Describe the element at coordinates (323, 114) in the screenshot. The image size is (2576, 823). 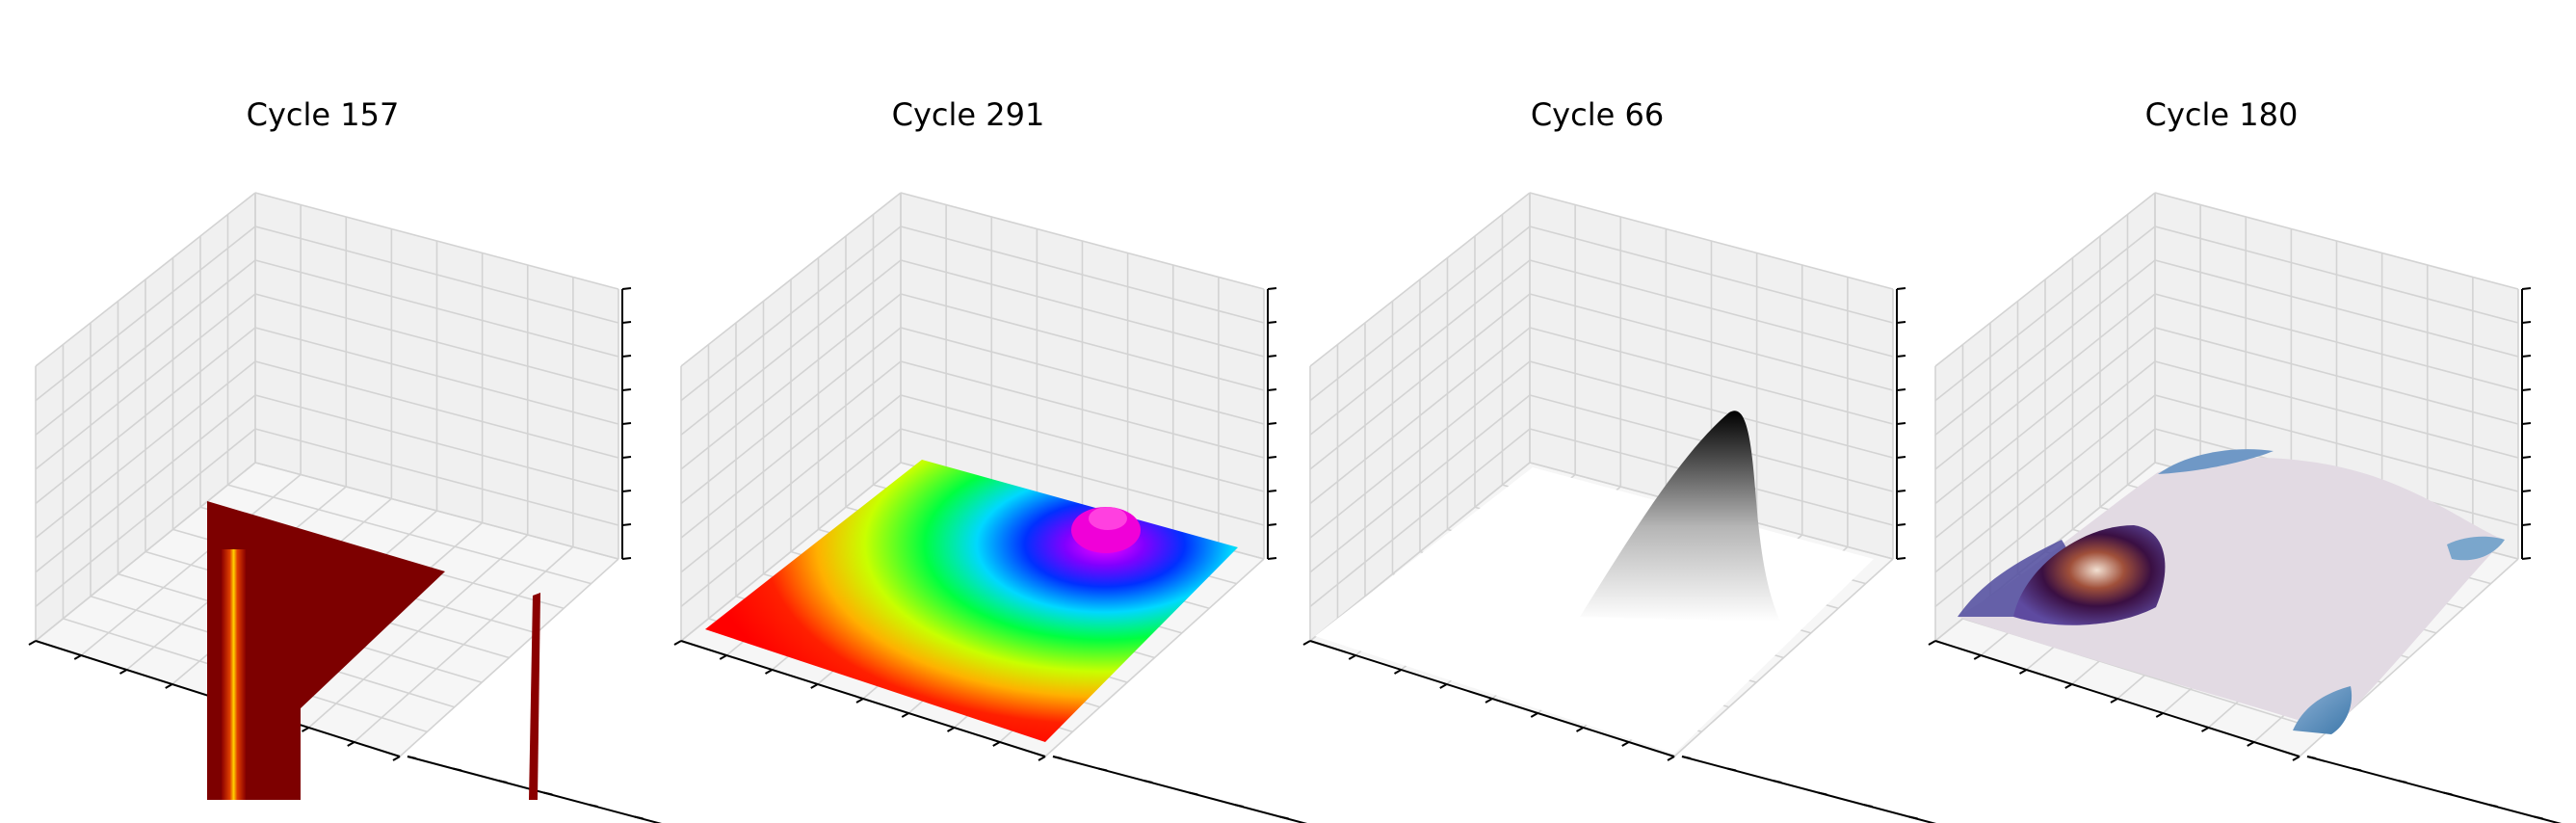
I see `panel-1-title: Cycle 157` at that location.